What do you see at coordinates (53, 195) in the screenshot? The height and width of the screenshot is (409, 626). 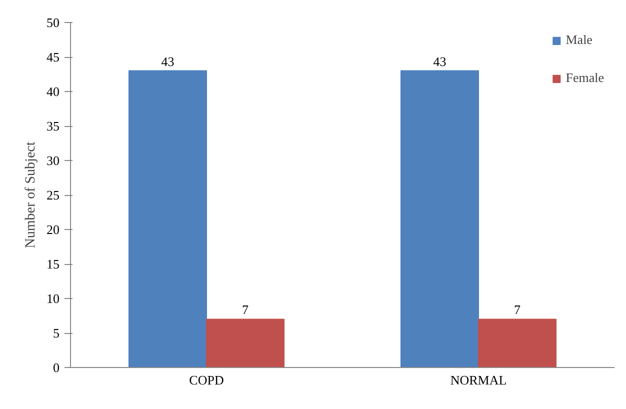 I see `y-tick-label: 25` at bounding box center [53, 195].